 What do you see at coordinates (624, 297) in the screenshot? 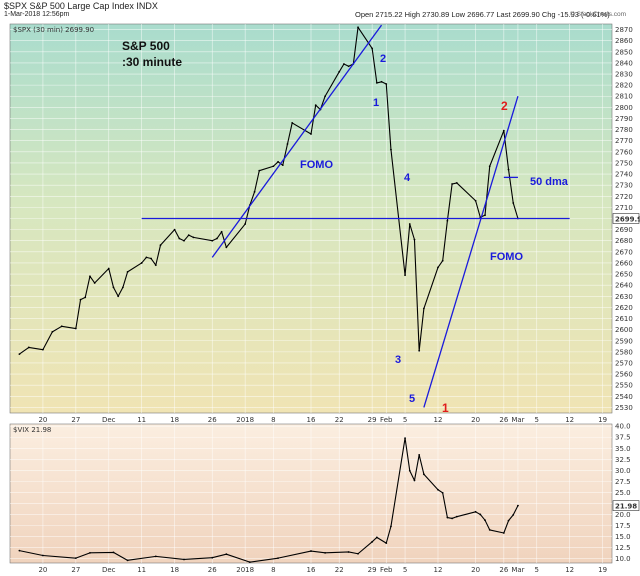
I see `spx-ytick-label: 2630` at bounding box center [624, 297].